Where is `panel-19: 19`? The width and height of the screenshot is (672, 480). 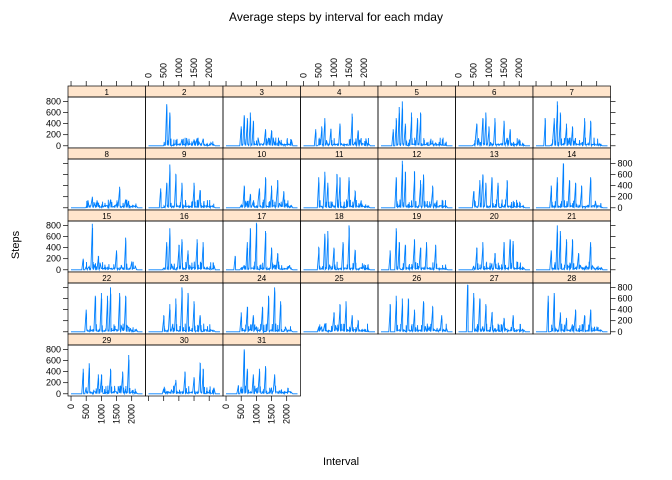
panel-19: 19 is located at coordinates (416, 241).